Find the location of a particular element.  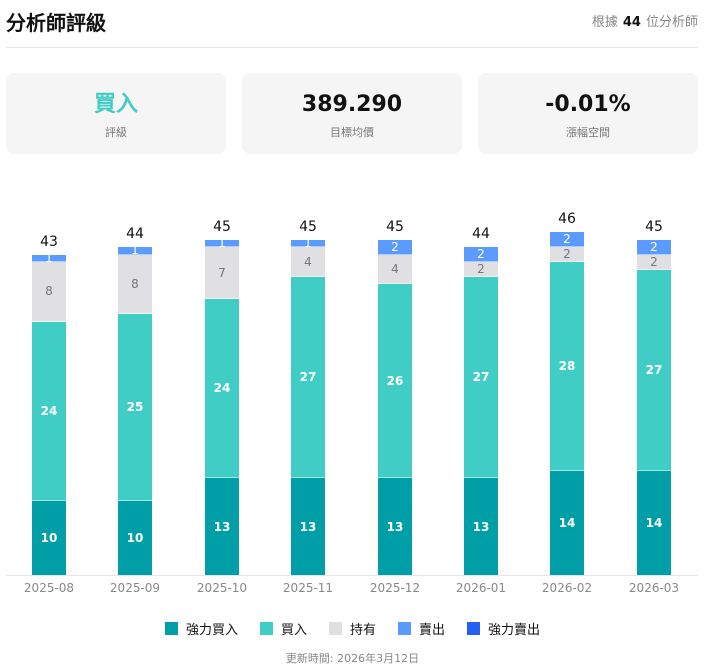

bar-2025-09: 10 25 8 1 is located at coordinates (135, 409).